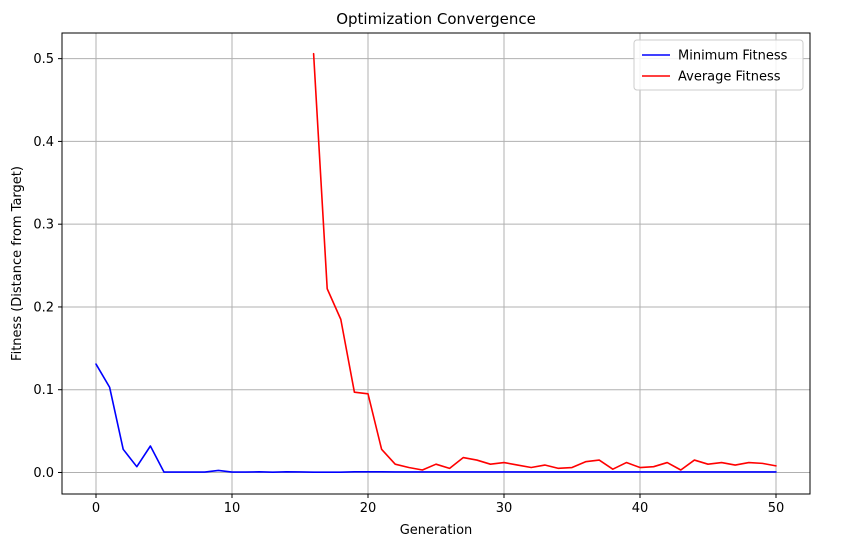 The width and height of the screenshot is (846, 547). I want to click on legend-label: Minimum Fitness, so click(733, 56).